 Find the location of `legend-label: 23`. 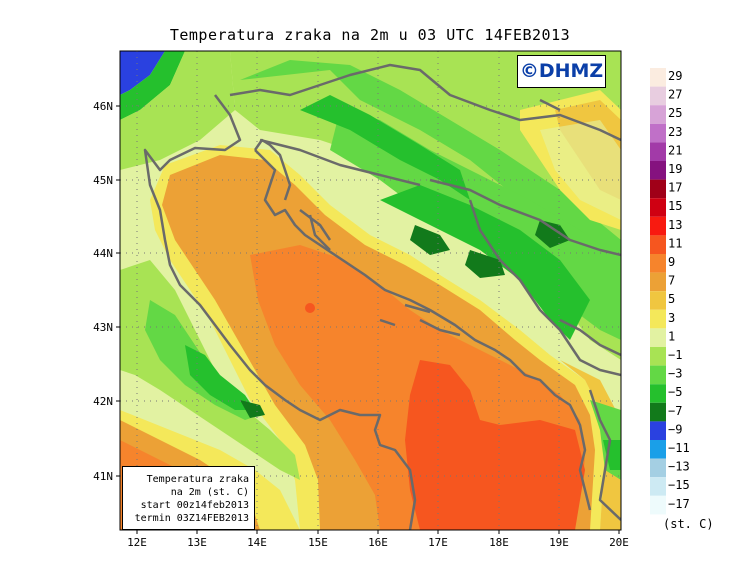

legend-label: 23 is located at coordinates (675, 132).